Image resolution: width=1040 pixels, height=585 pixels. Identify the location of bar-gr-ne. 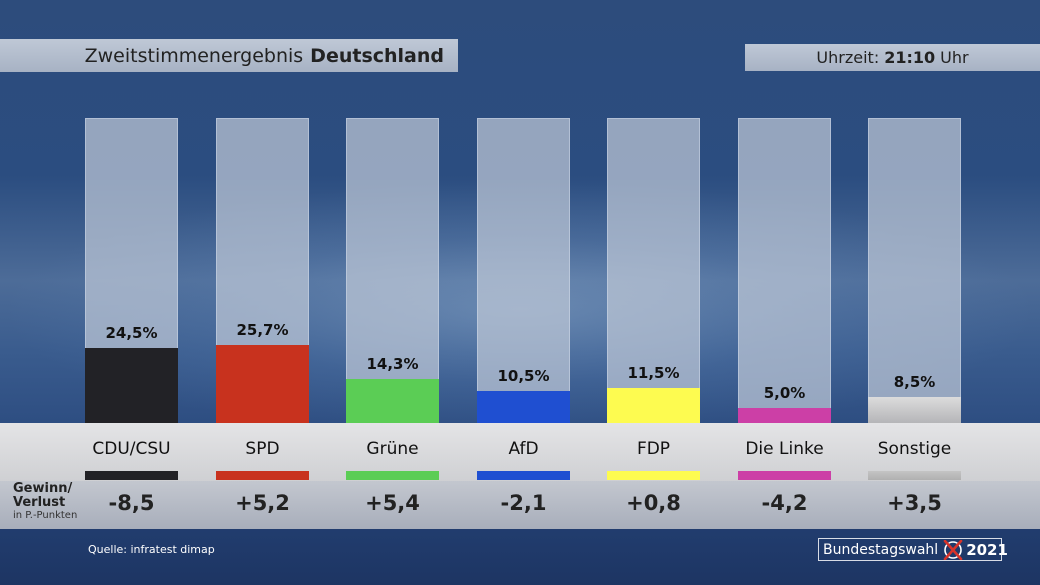
(392, 401).